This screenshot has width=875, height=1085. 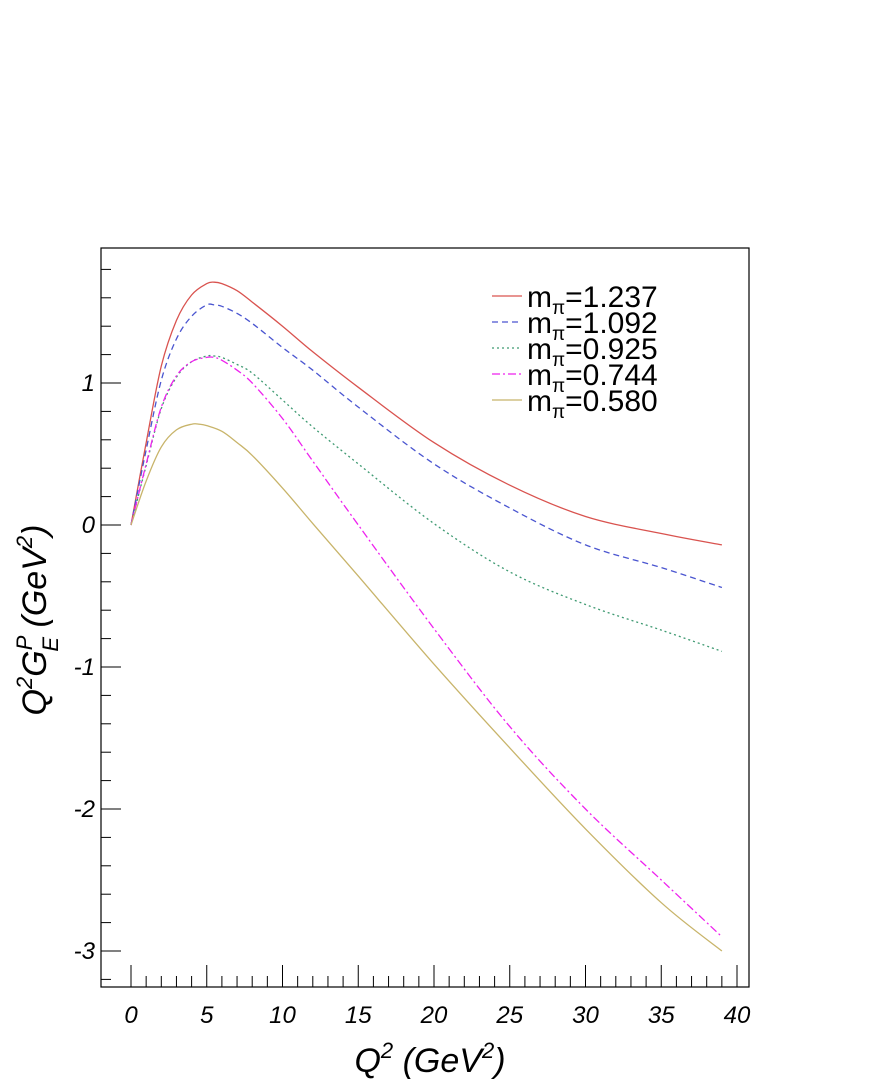 What do you see at coordinates (497, 1061) in the screenshot?
I see `x-axis-label-close: )` at bounding box center [497, 1061].